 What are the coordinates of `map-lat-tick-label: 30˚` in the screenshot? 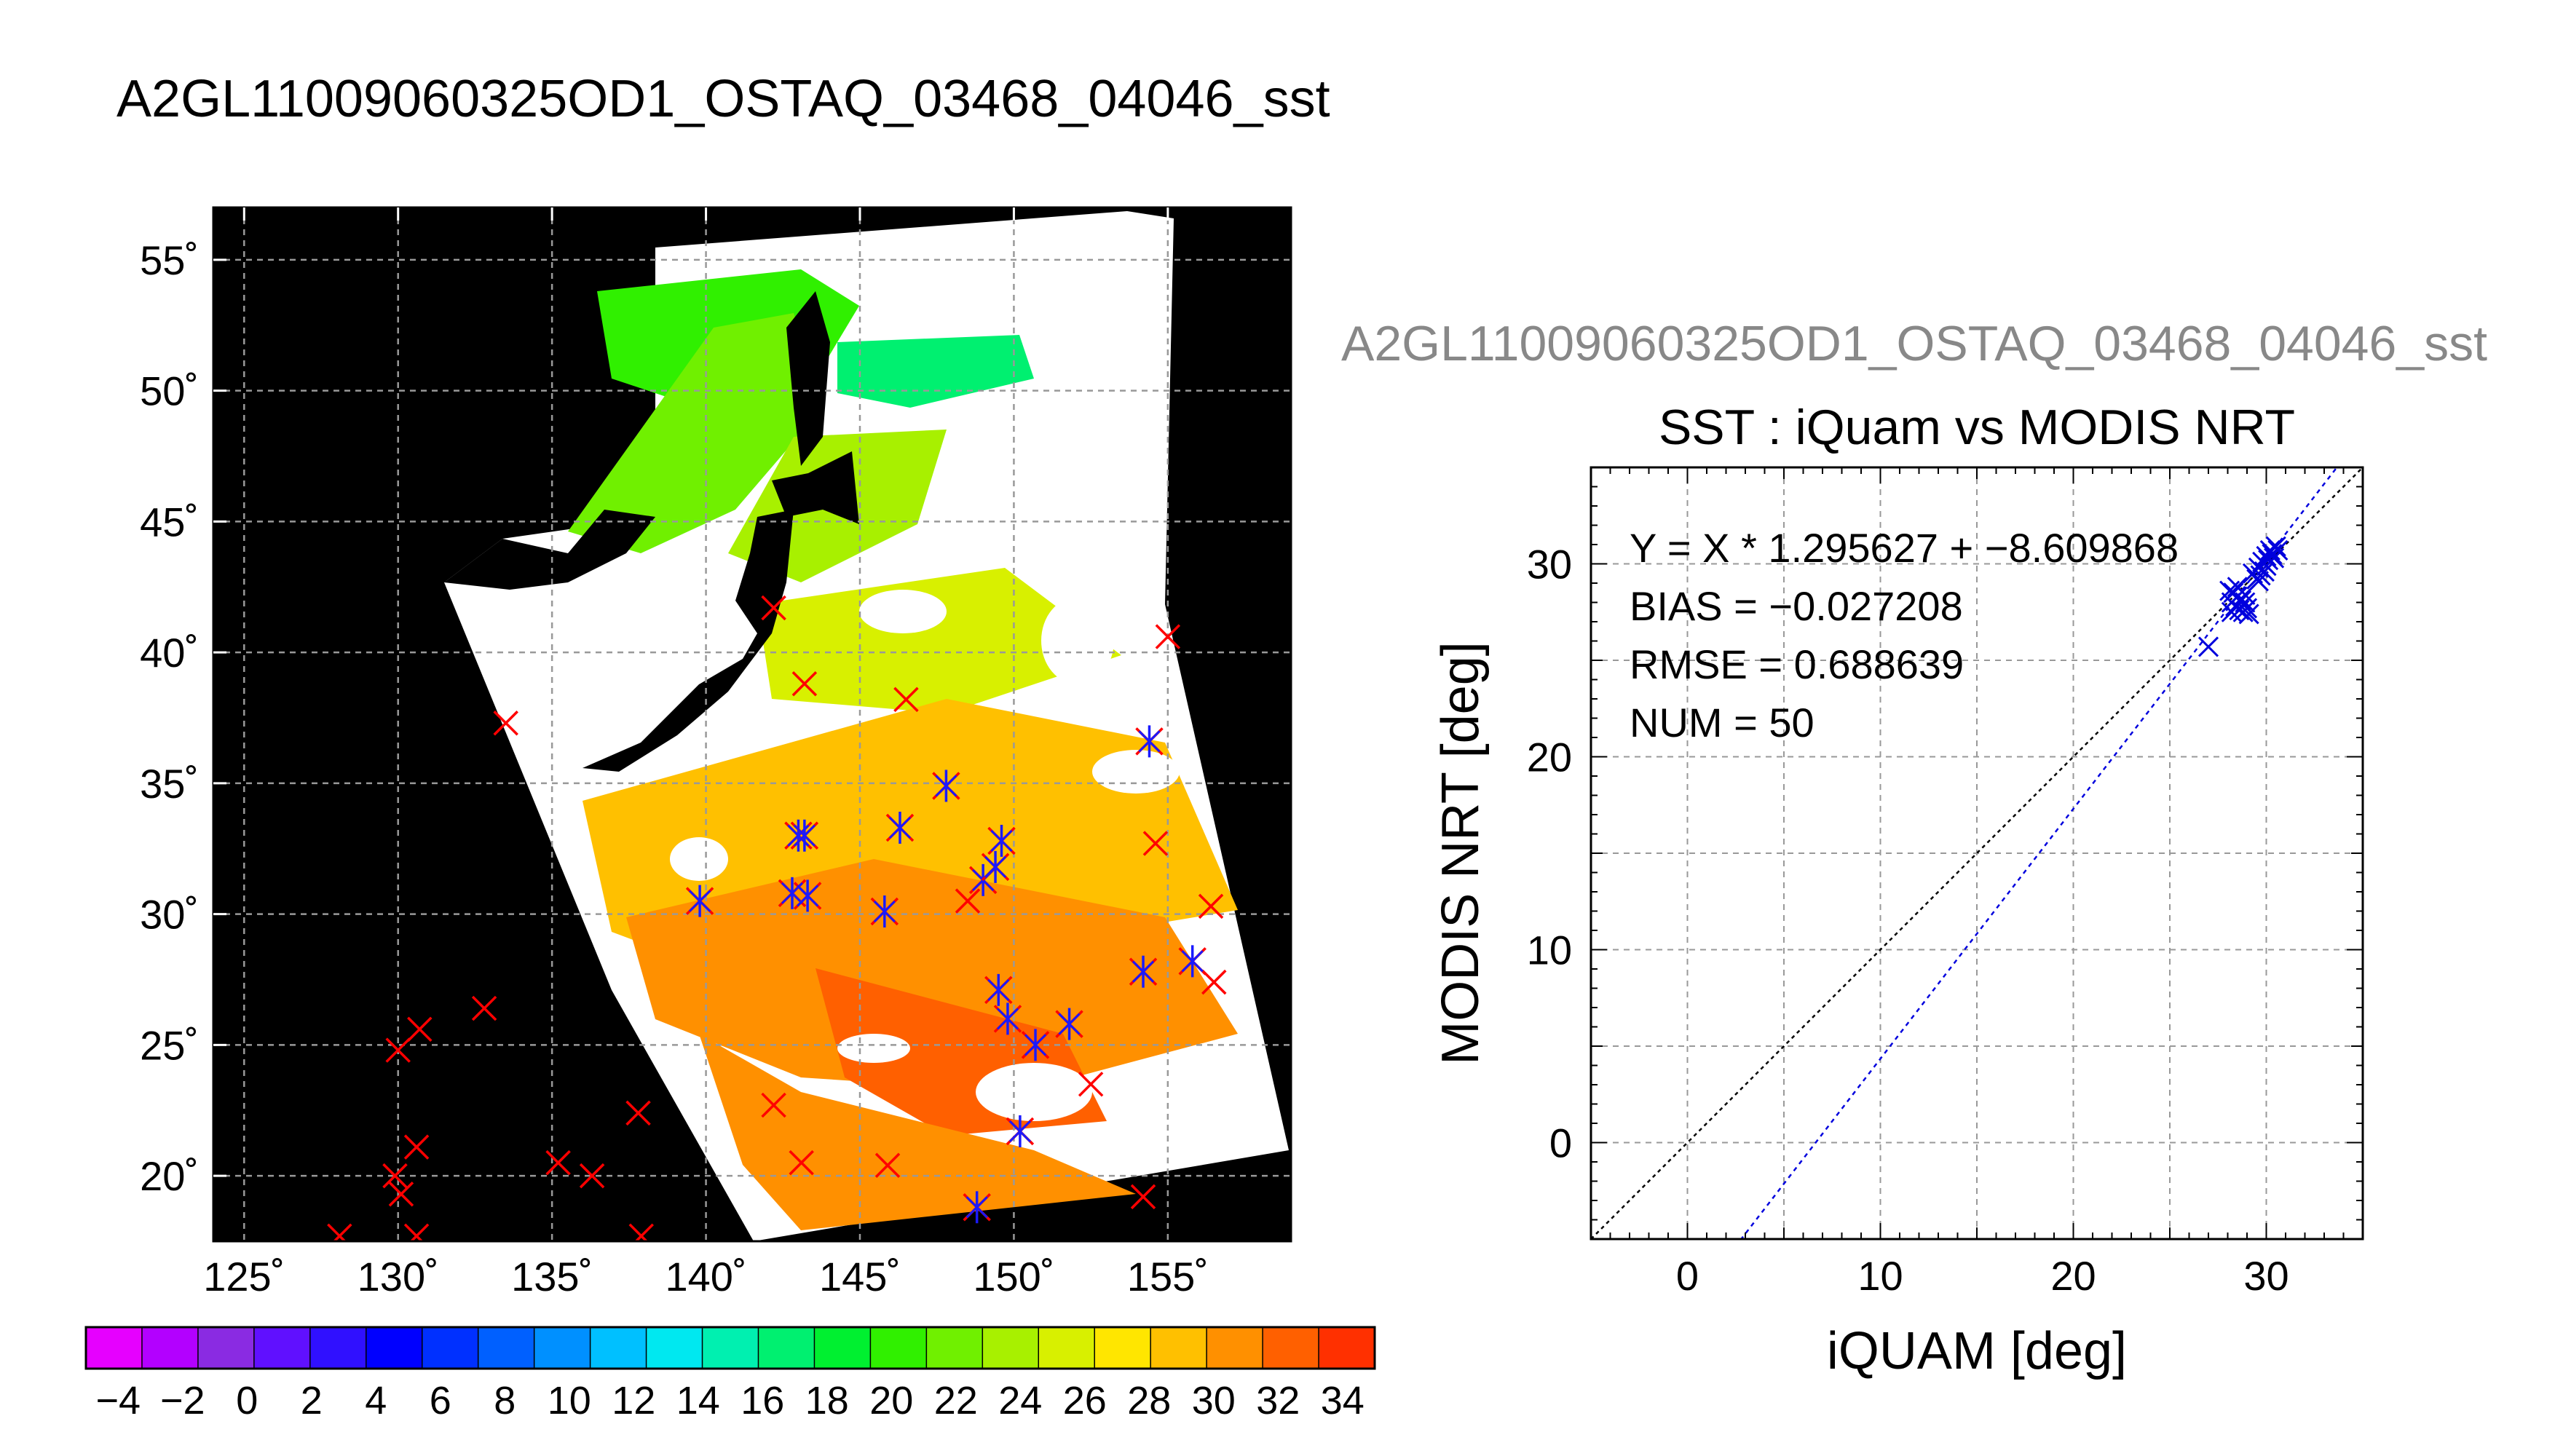 It's located at (169, 915).